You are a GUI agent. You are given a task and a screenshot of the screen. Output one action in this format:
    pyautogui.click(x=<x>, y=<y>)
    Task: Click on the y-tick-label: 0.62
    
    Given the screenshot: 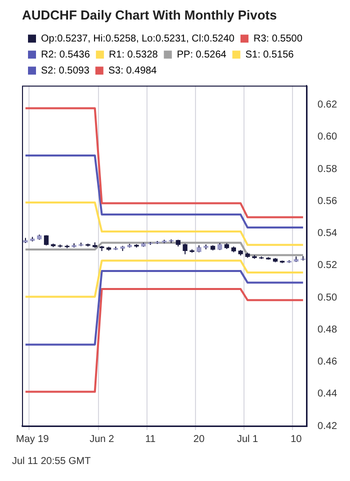 What is the action you would take?
    pyautogui.click(x=328, y=105)
    